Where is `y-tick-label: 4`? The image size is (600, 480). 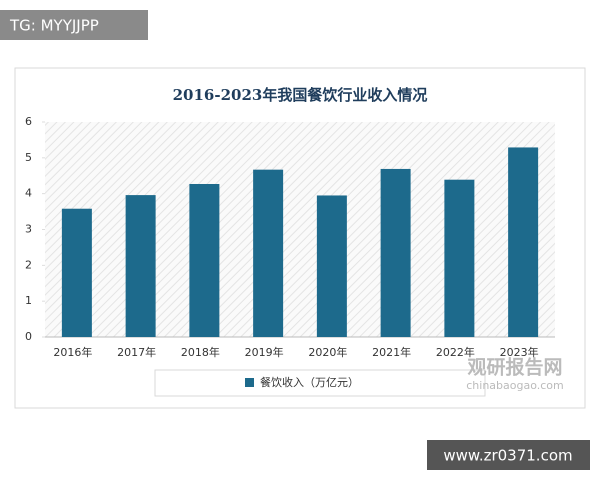
y-tick-label: 4 is located at coordinates (28, 193).